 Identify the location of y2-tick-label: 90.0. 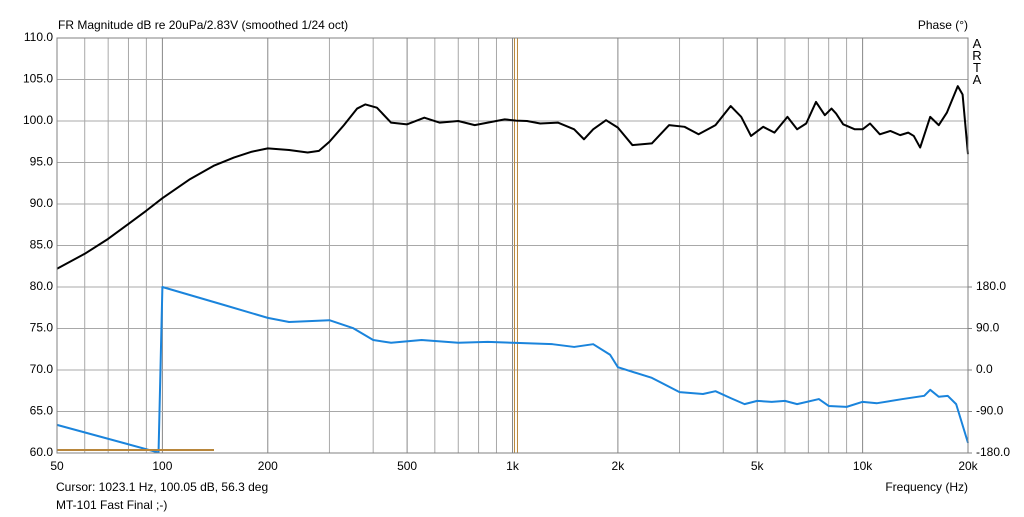
(988, 328).